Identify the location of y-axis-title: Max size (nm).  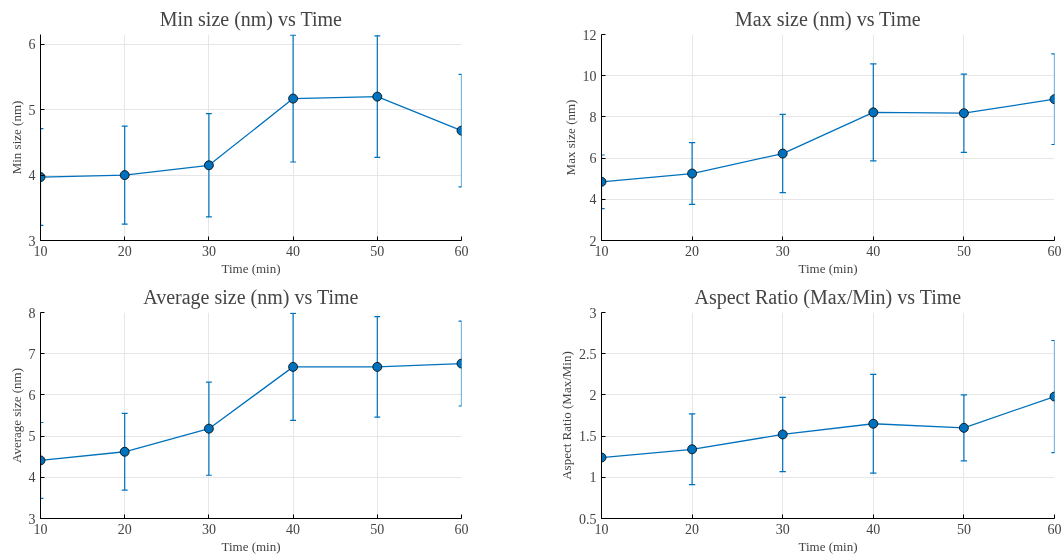
(570, 137).